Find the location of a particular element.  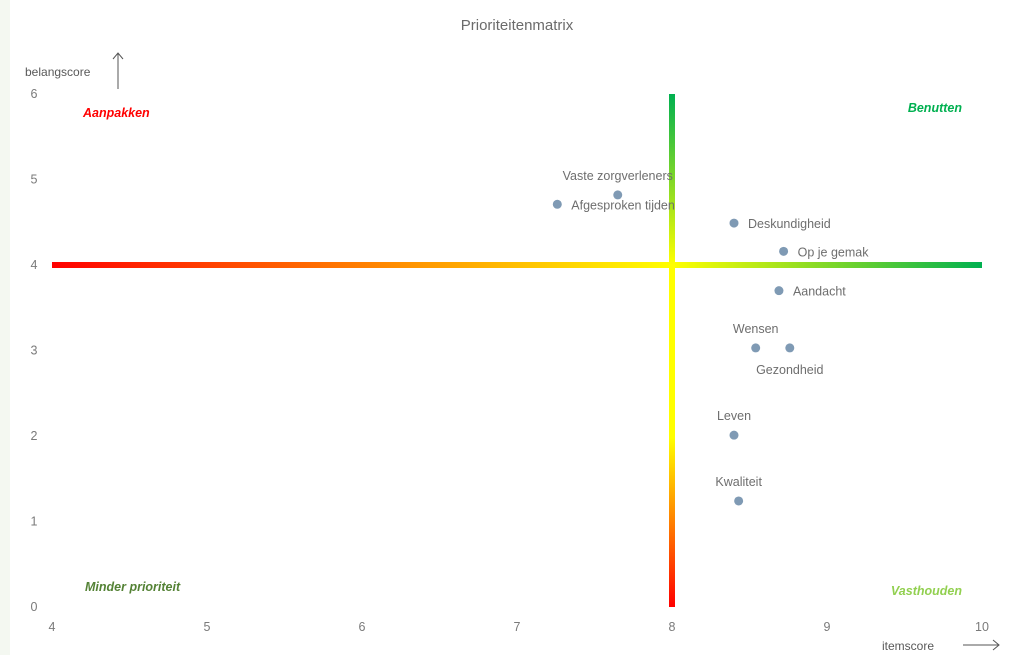

quadrant-label: Minder prioriteit is located at coordinates (133, 587).